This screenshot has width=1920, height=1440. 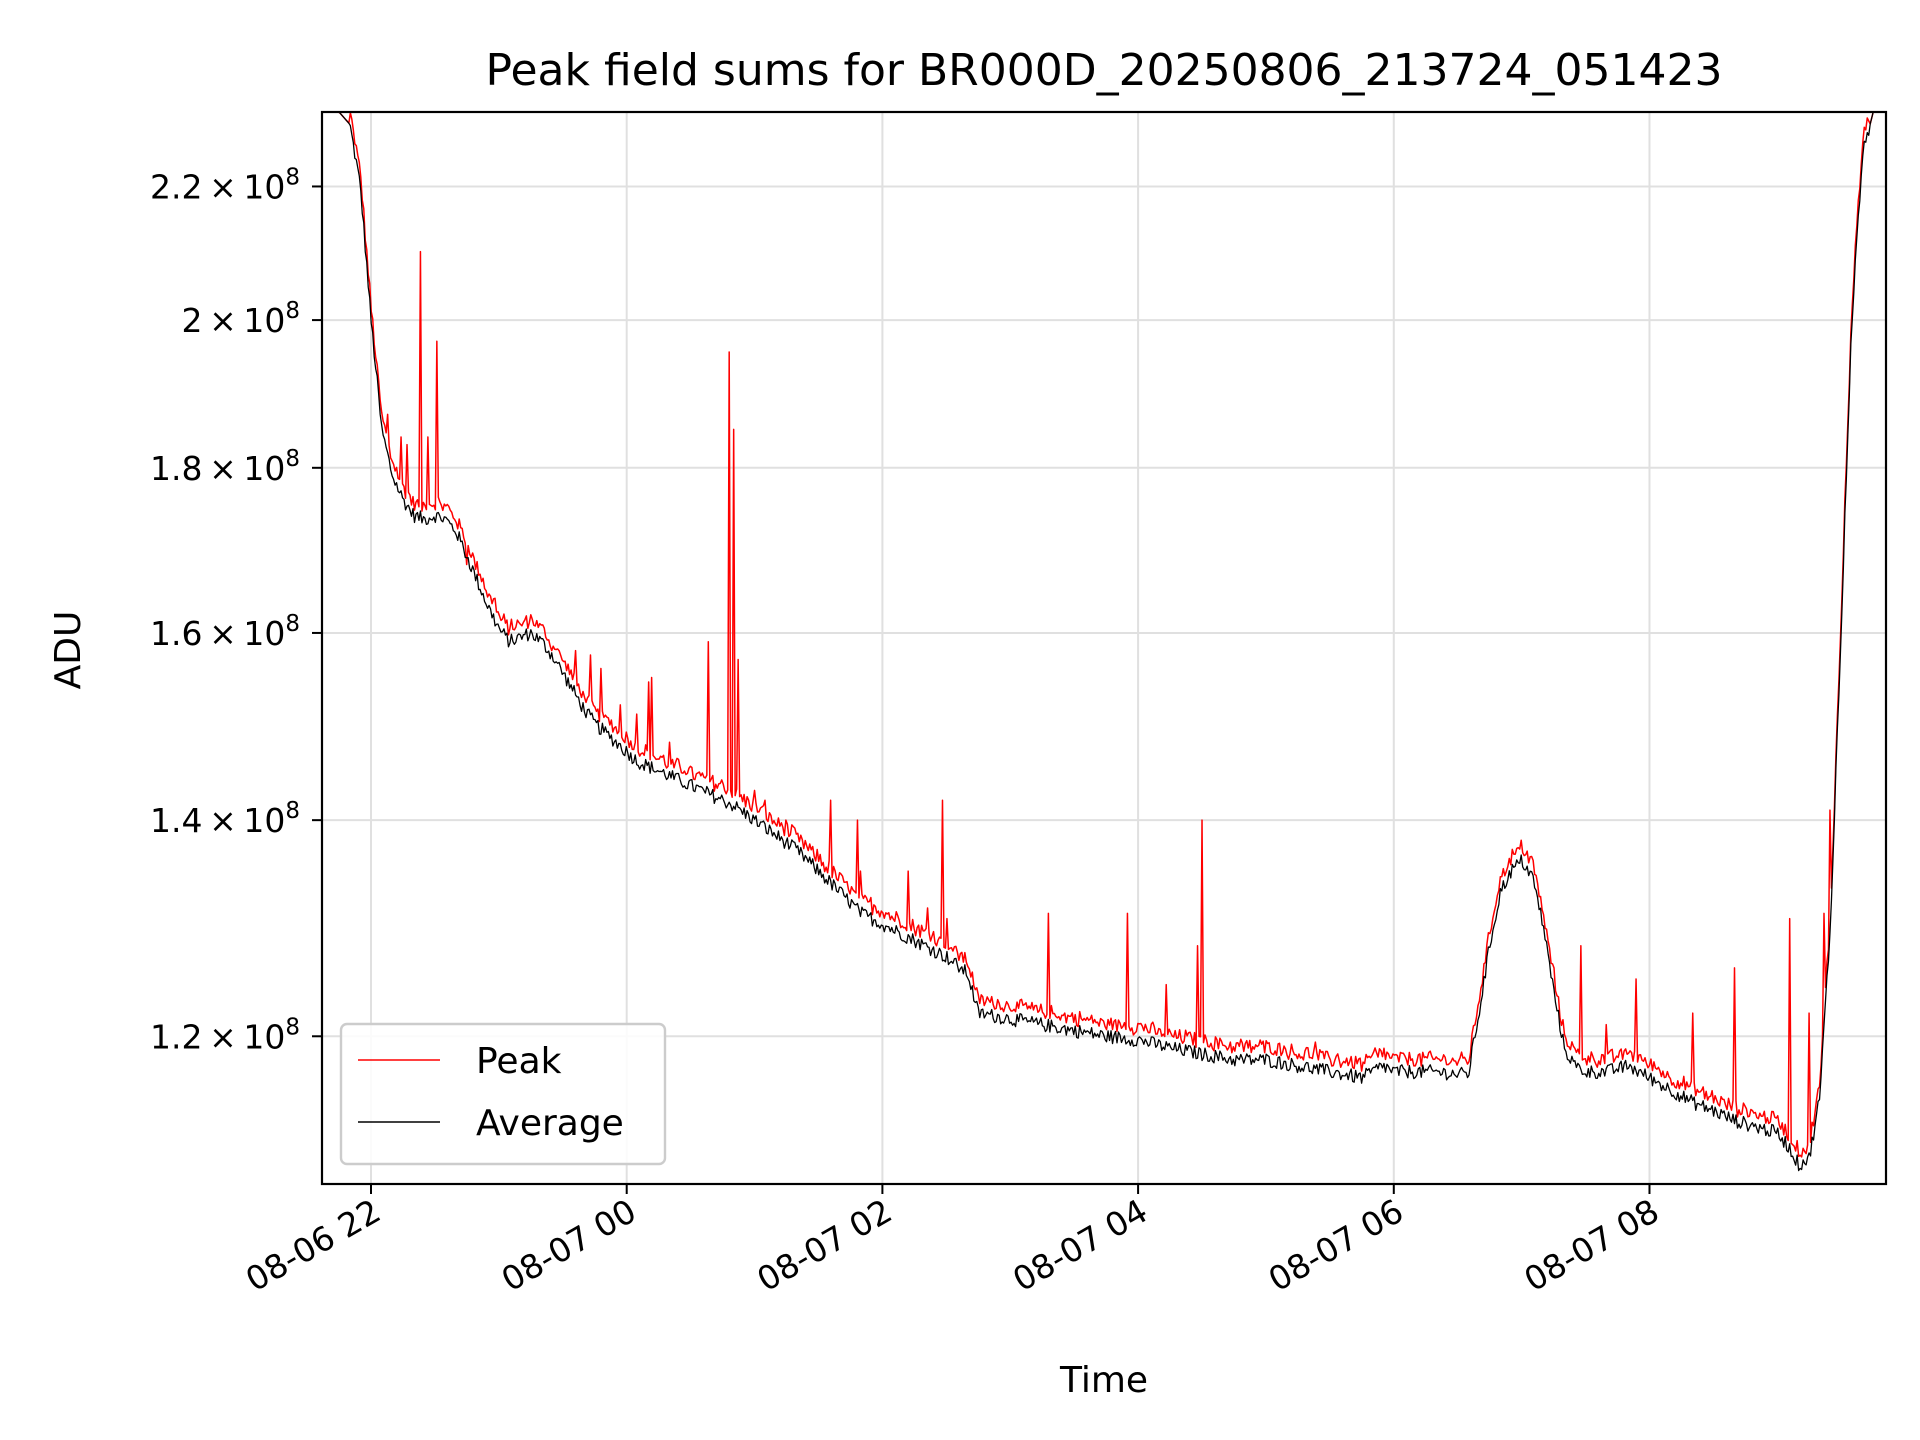 What do you see at coordinates (1103, 1380) in the screenshot?
I see `x-axis-label: Time` at bounding box center [1103, 1380].